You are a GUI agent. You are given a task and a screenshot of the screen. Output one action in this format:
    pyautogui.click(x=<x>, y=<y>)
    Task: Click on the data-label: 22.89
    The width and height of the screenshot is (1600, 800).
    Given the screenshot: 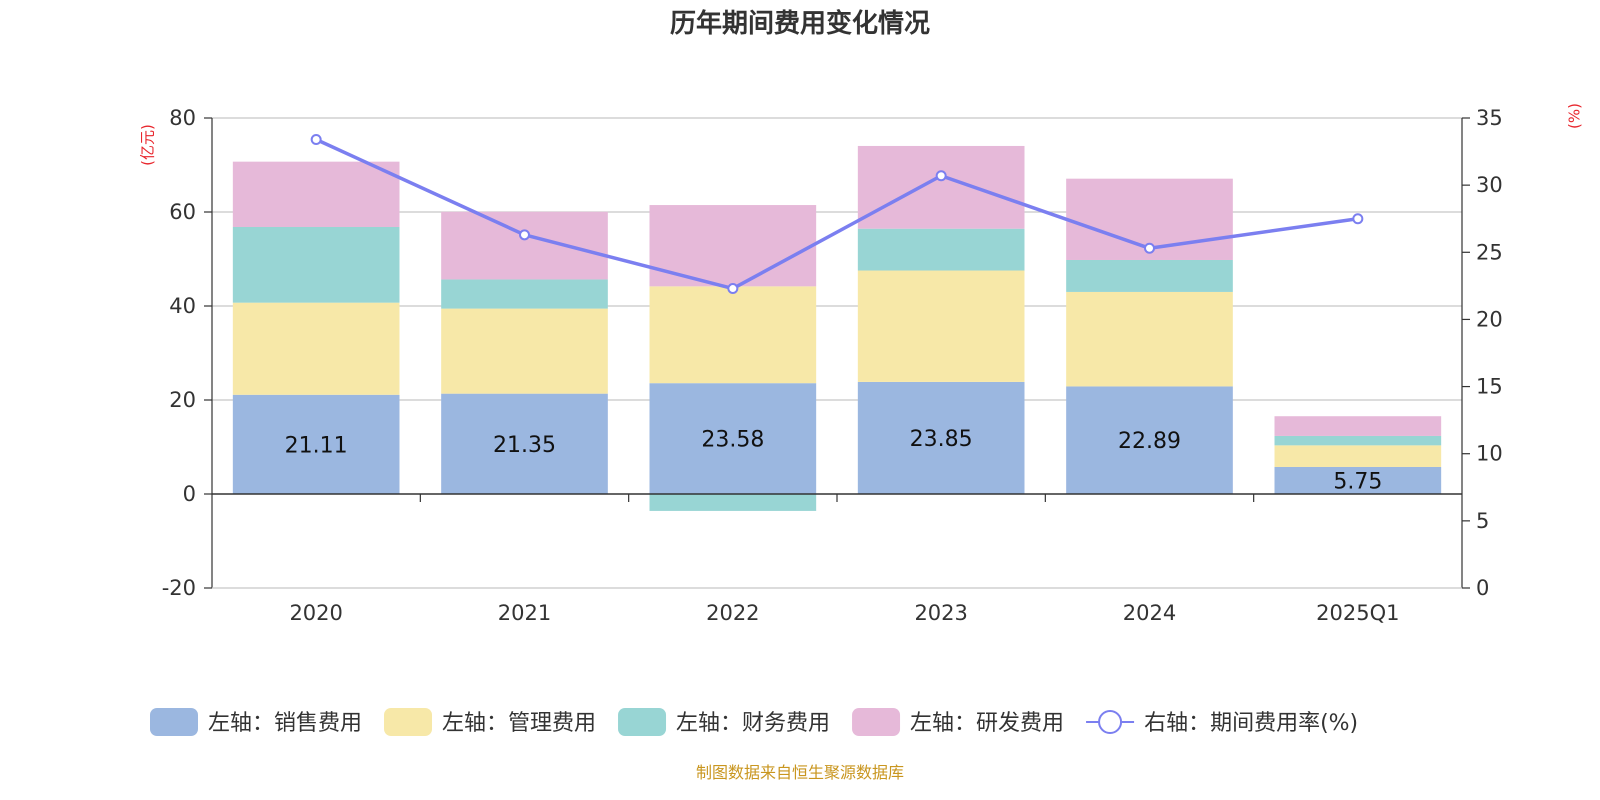 What is the action you would take?
    pyautogui.click(x=1149, y=441)
    